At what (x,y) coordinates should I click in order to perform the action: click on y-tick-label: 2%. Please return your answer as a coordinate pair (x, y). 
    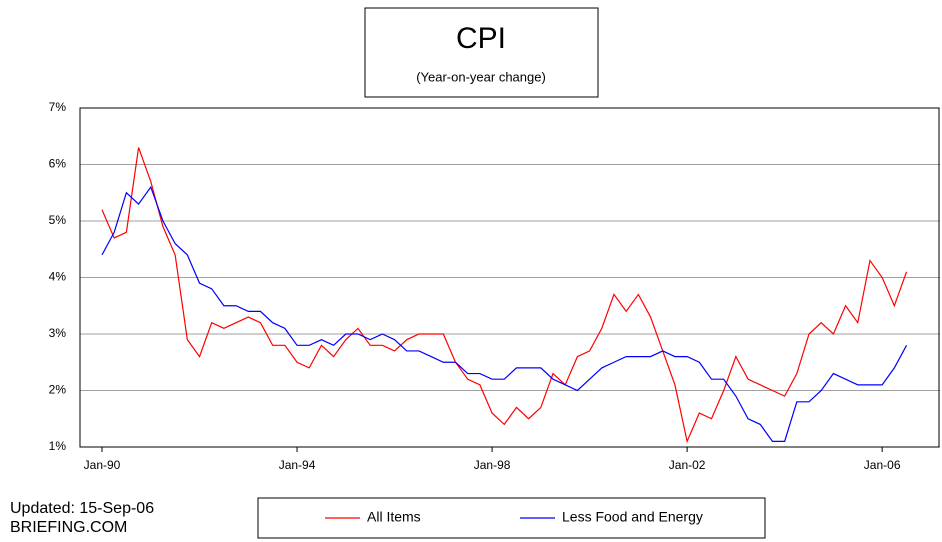
    Looking at the image, I should click on (58, 390).